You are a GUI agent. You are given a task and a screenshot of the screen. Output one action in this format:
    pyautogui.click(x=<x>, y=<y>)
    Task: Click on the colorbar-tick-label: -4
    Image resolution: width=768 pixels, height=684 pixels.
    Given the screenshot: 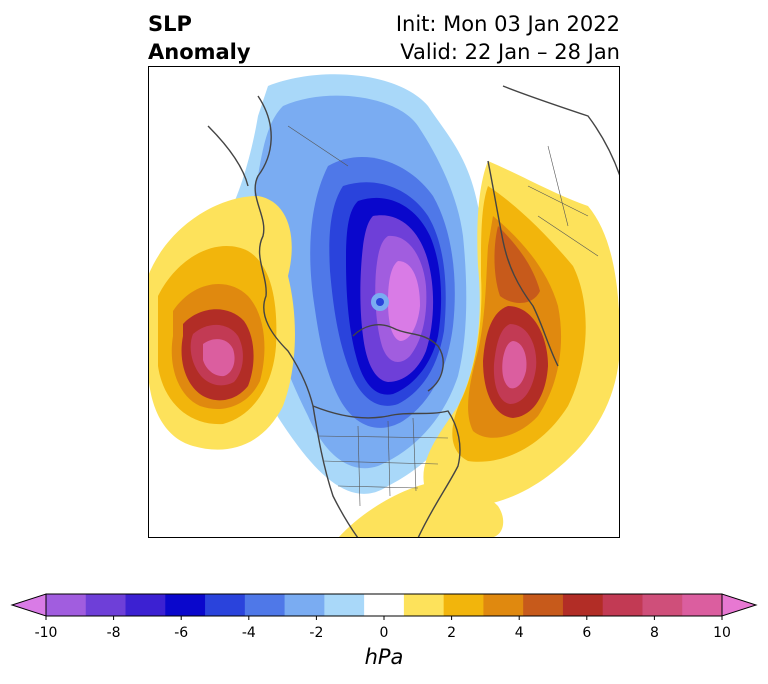 What is the action you would take?
    pyautogui.click(x=249, y=633)
    